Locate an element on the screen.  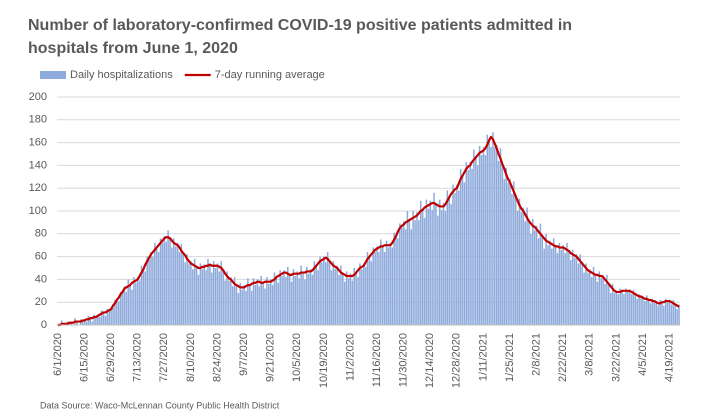
x-tick-label: 2/22/2021 is located at coordinates (563, 357).